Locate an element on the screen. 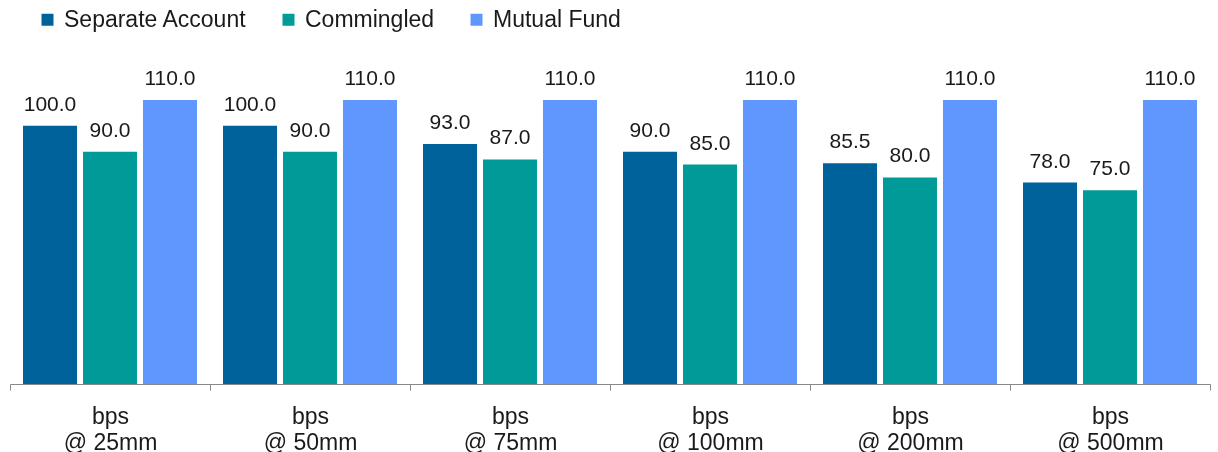 The width and height of the screenshot is (1218, 452). legend-label: Mutual Fund is located at coordinates (557, 18).